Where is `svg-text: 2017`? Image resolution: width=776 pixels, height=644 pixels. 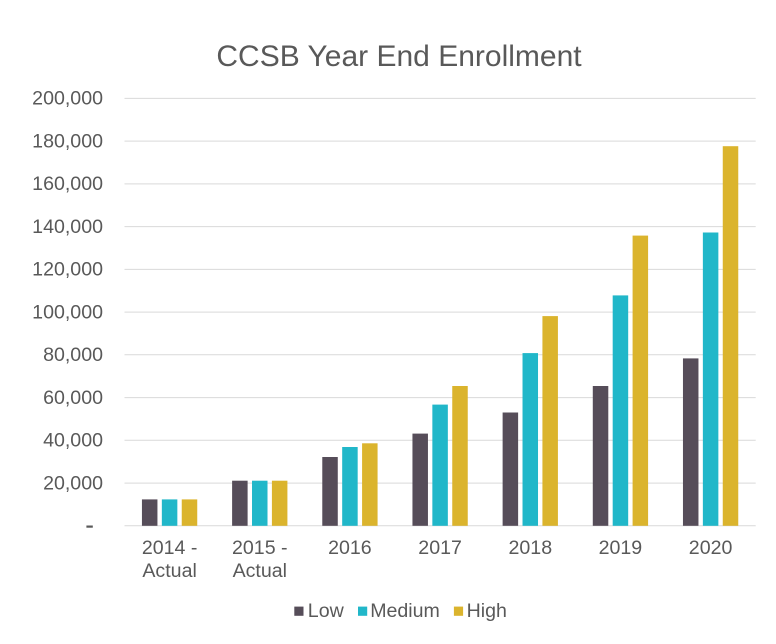
svg-text: 2017 is located at coordinates (440, 548).